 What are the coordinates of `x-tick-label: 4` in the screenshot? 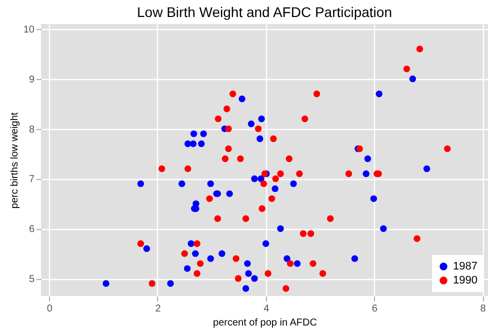 It's located at (267, 309).